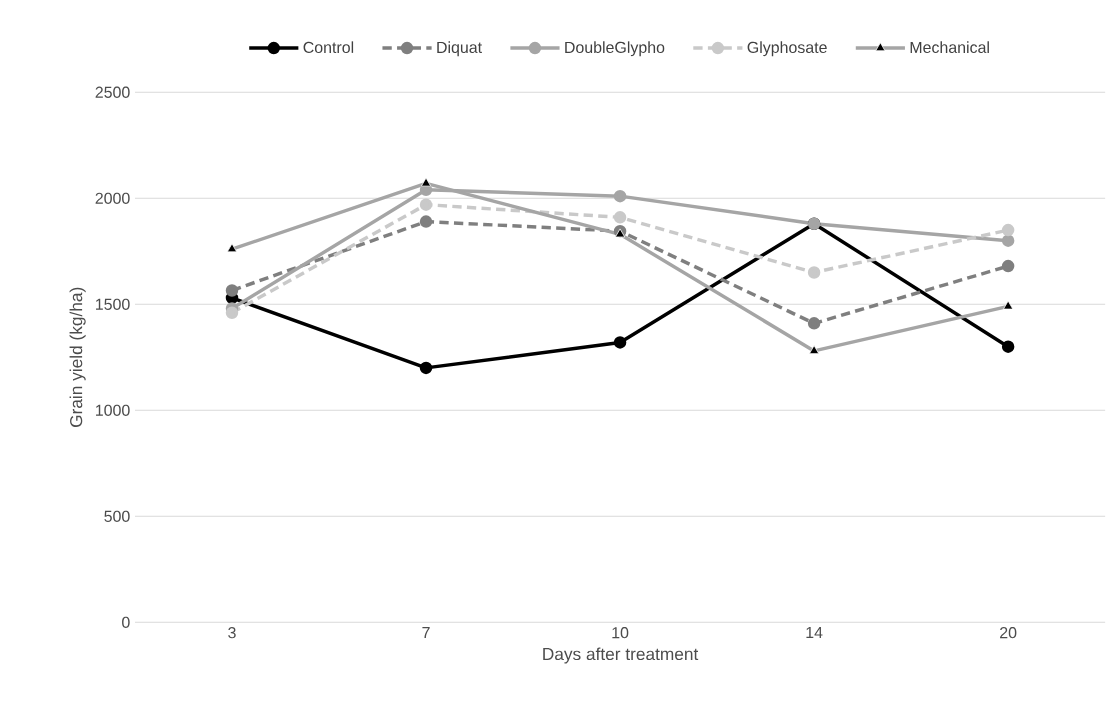 The height and width of the screenshot is (725, 1118). I want to click on x-tick-label: 10, so click(620, 632).